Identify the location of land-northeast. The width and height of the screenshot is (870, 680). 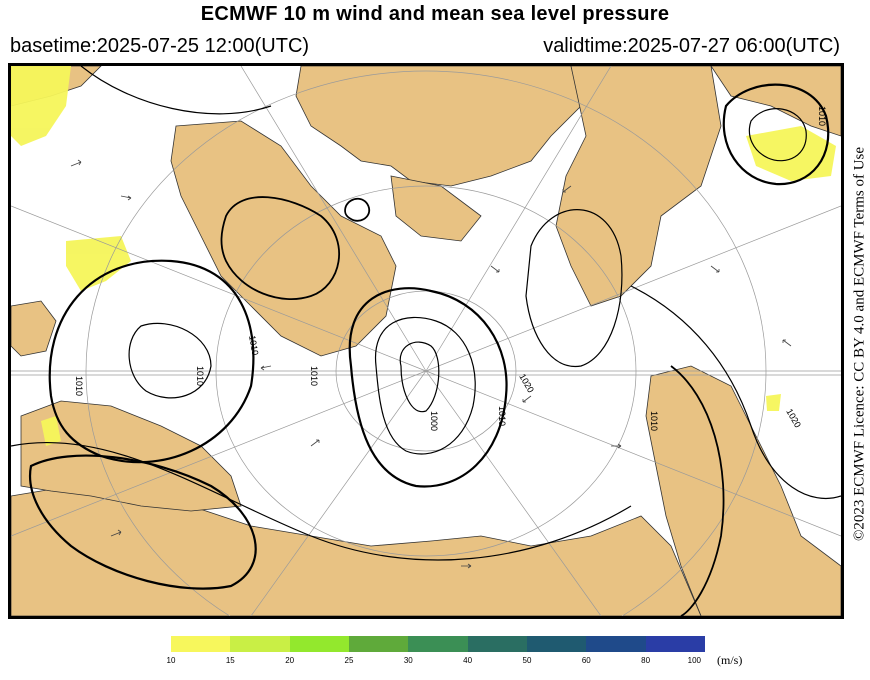
(775, 101).